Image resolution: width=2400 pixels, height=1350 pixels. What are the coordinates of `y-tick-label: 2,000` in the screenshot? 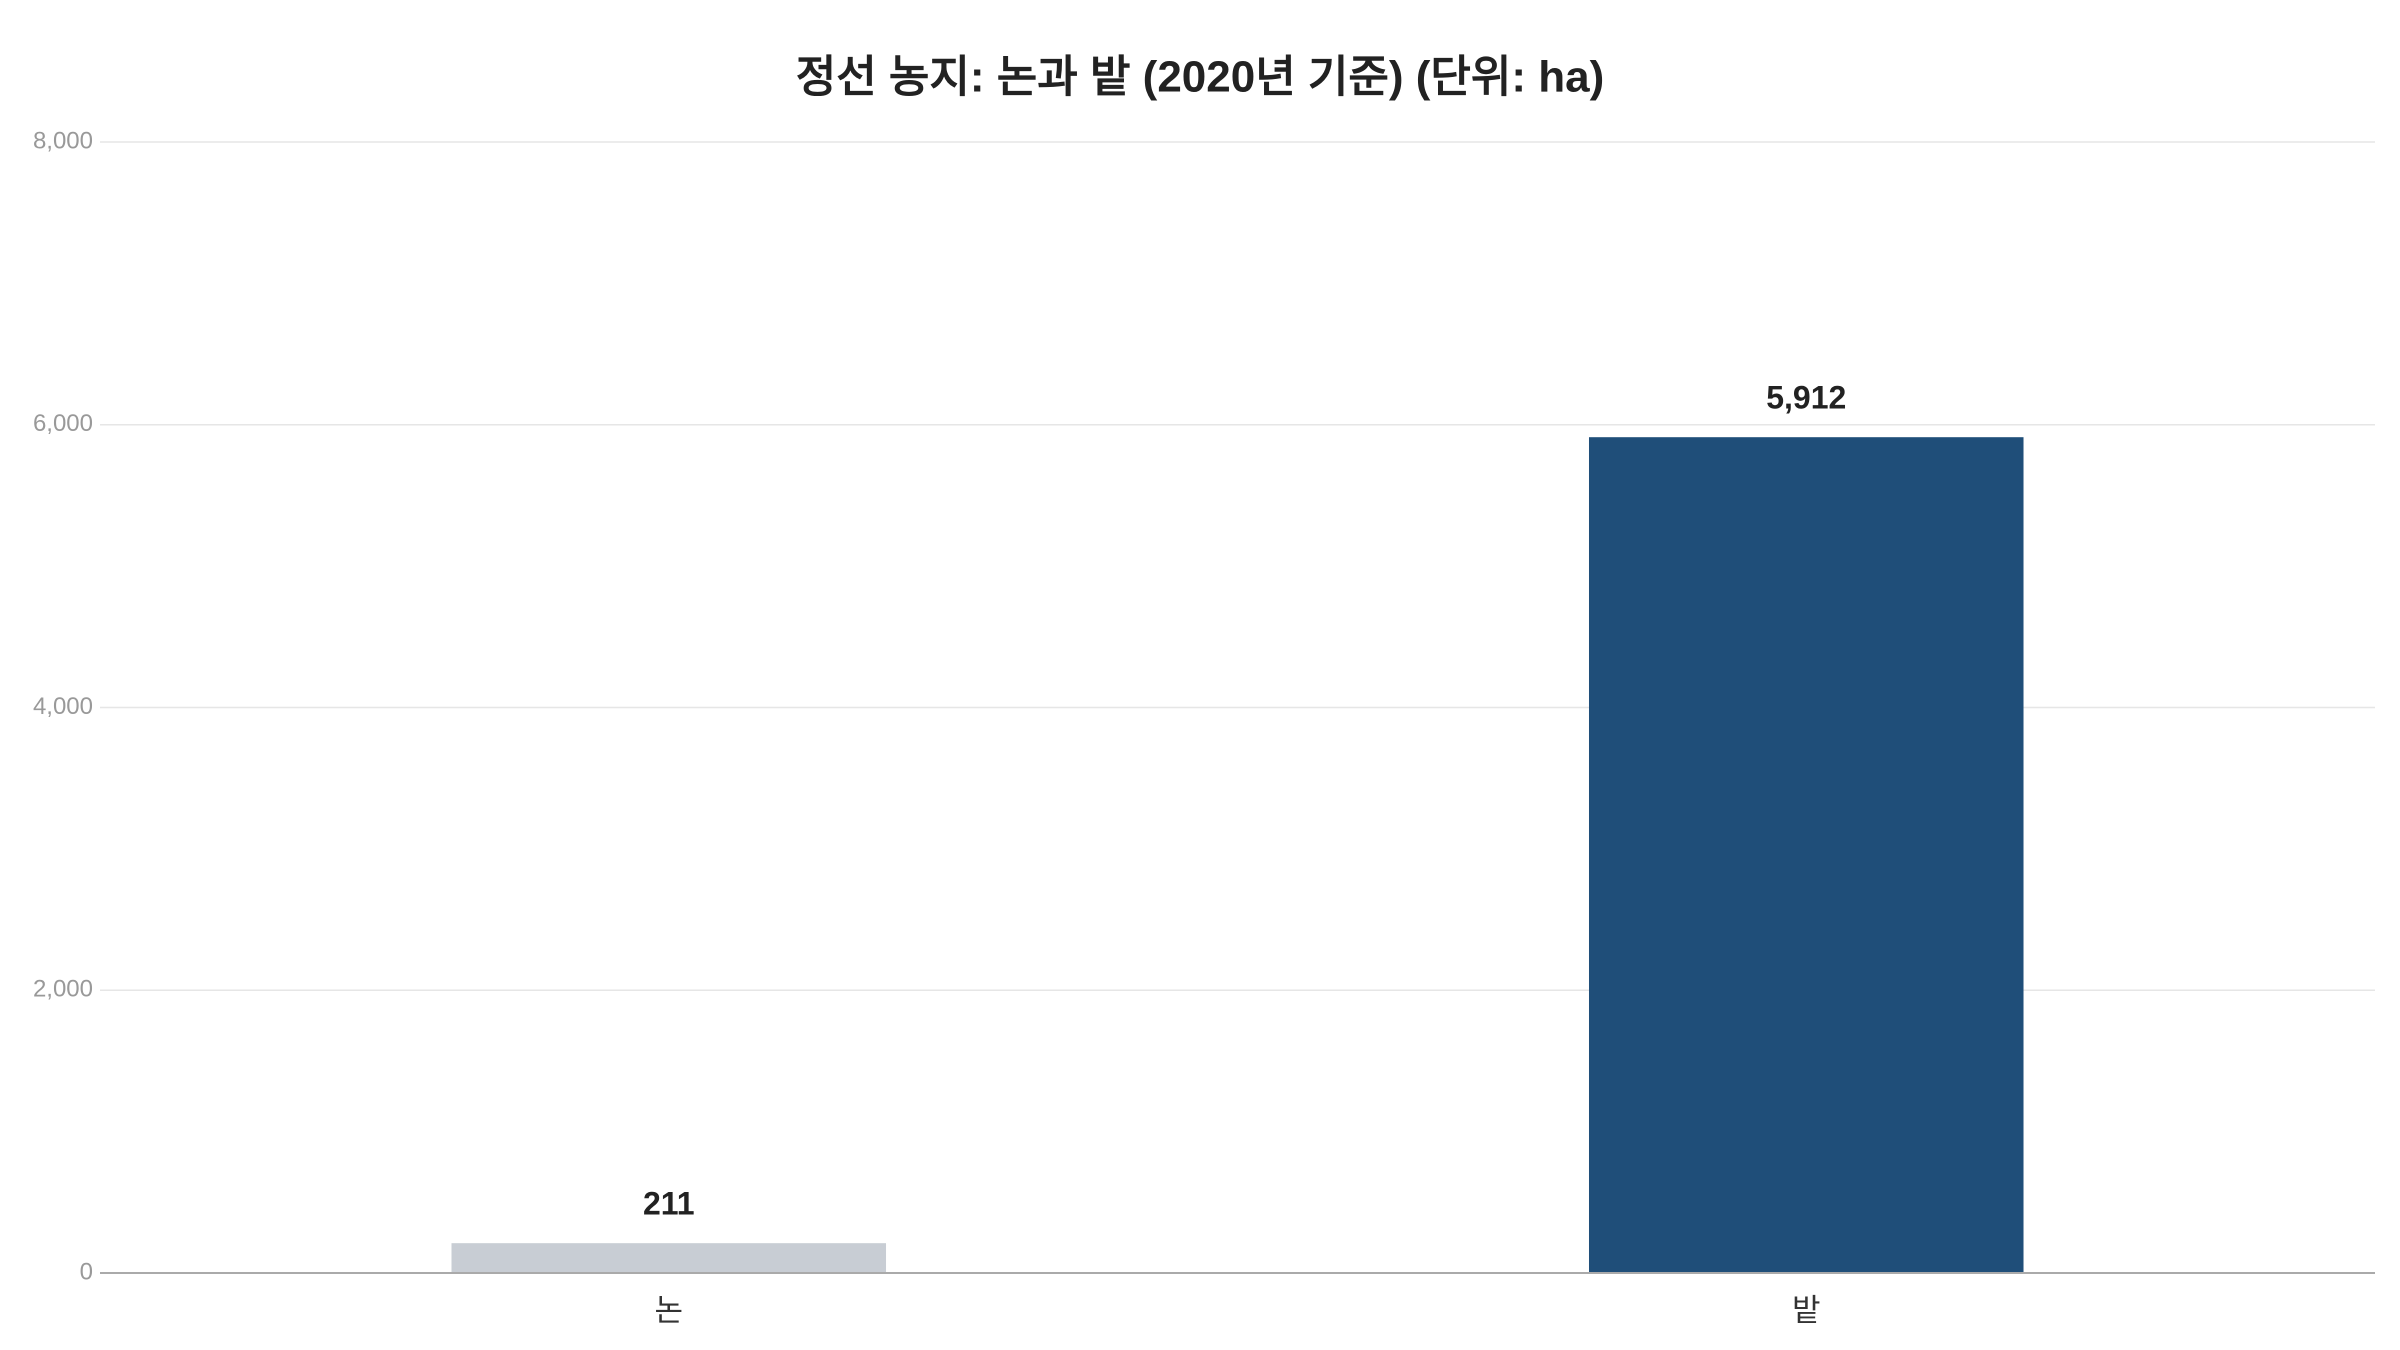 It's located at (63, 989).